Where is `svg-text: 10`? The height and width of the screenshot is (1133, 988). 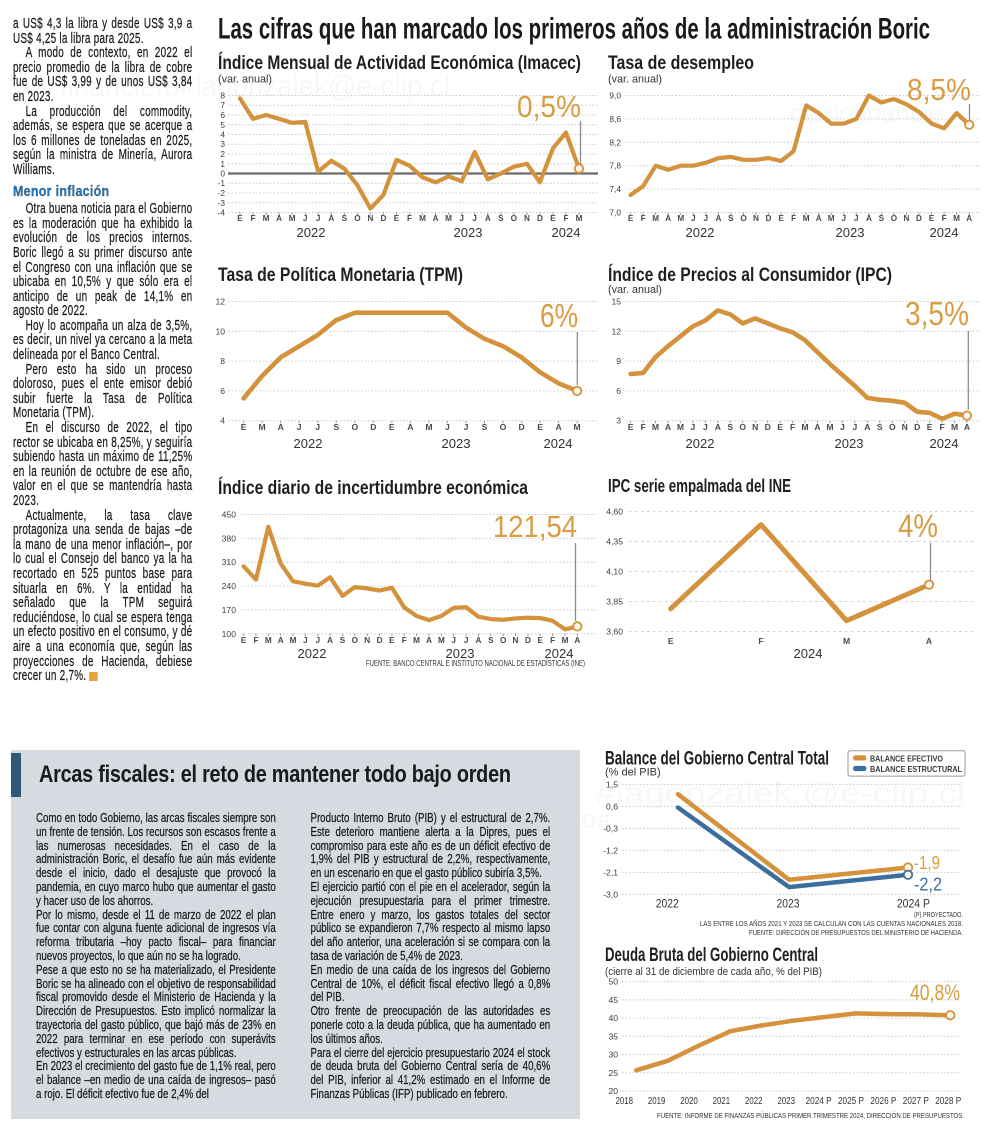
svg-text: 10 is located at coordinates (220, 331).